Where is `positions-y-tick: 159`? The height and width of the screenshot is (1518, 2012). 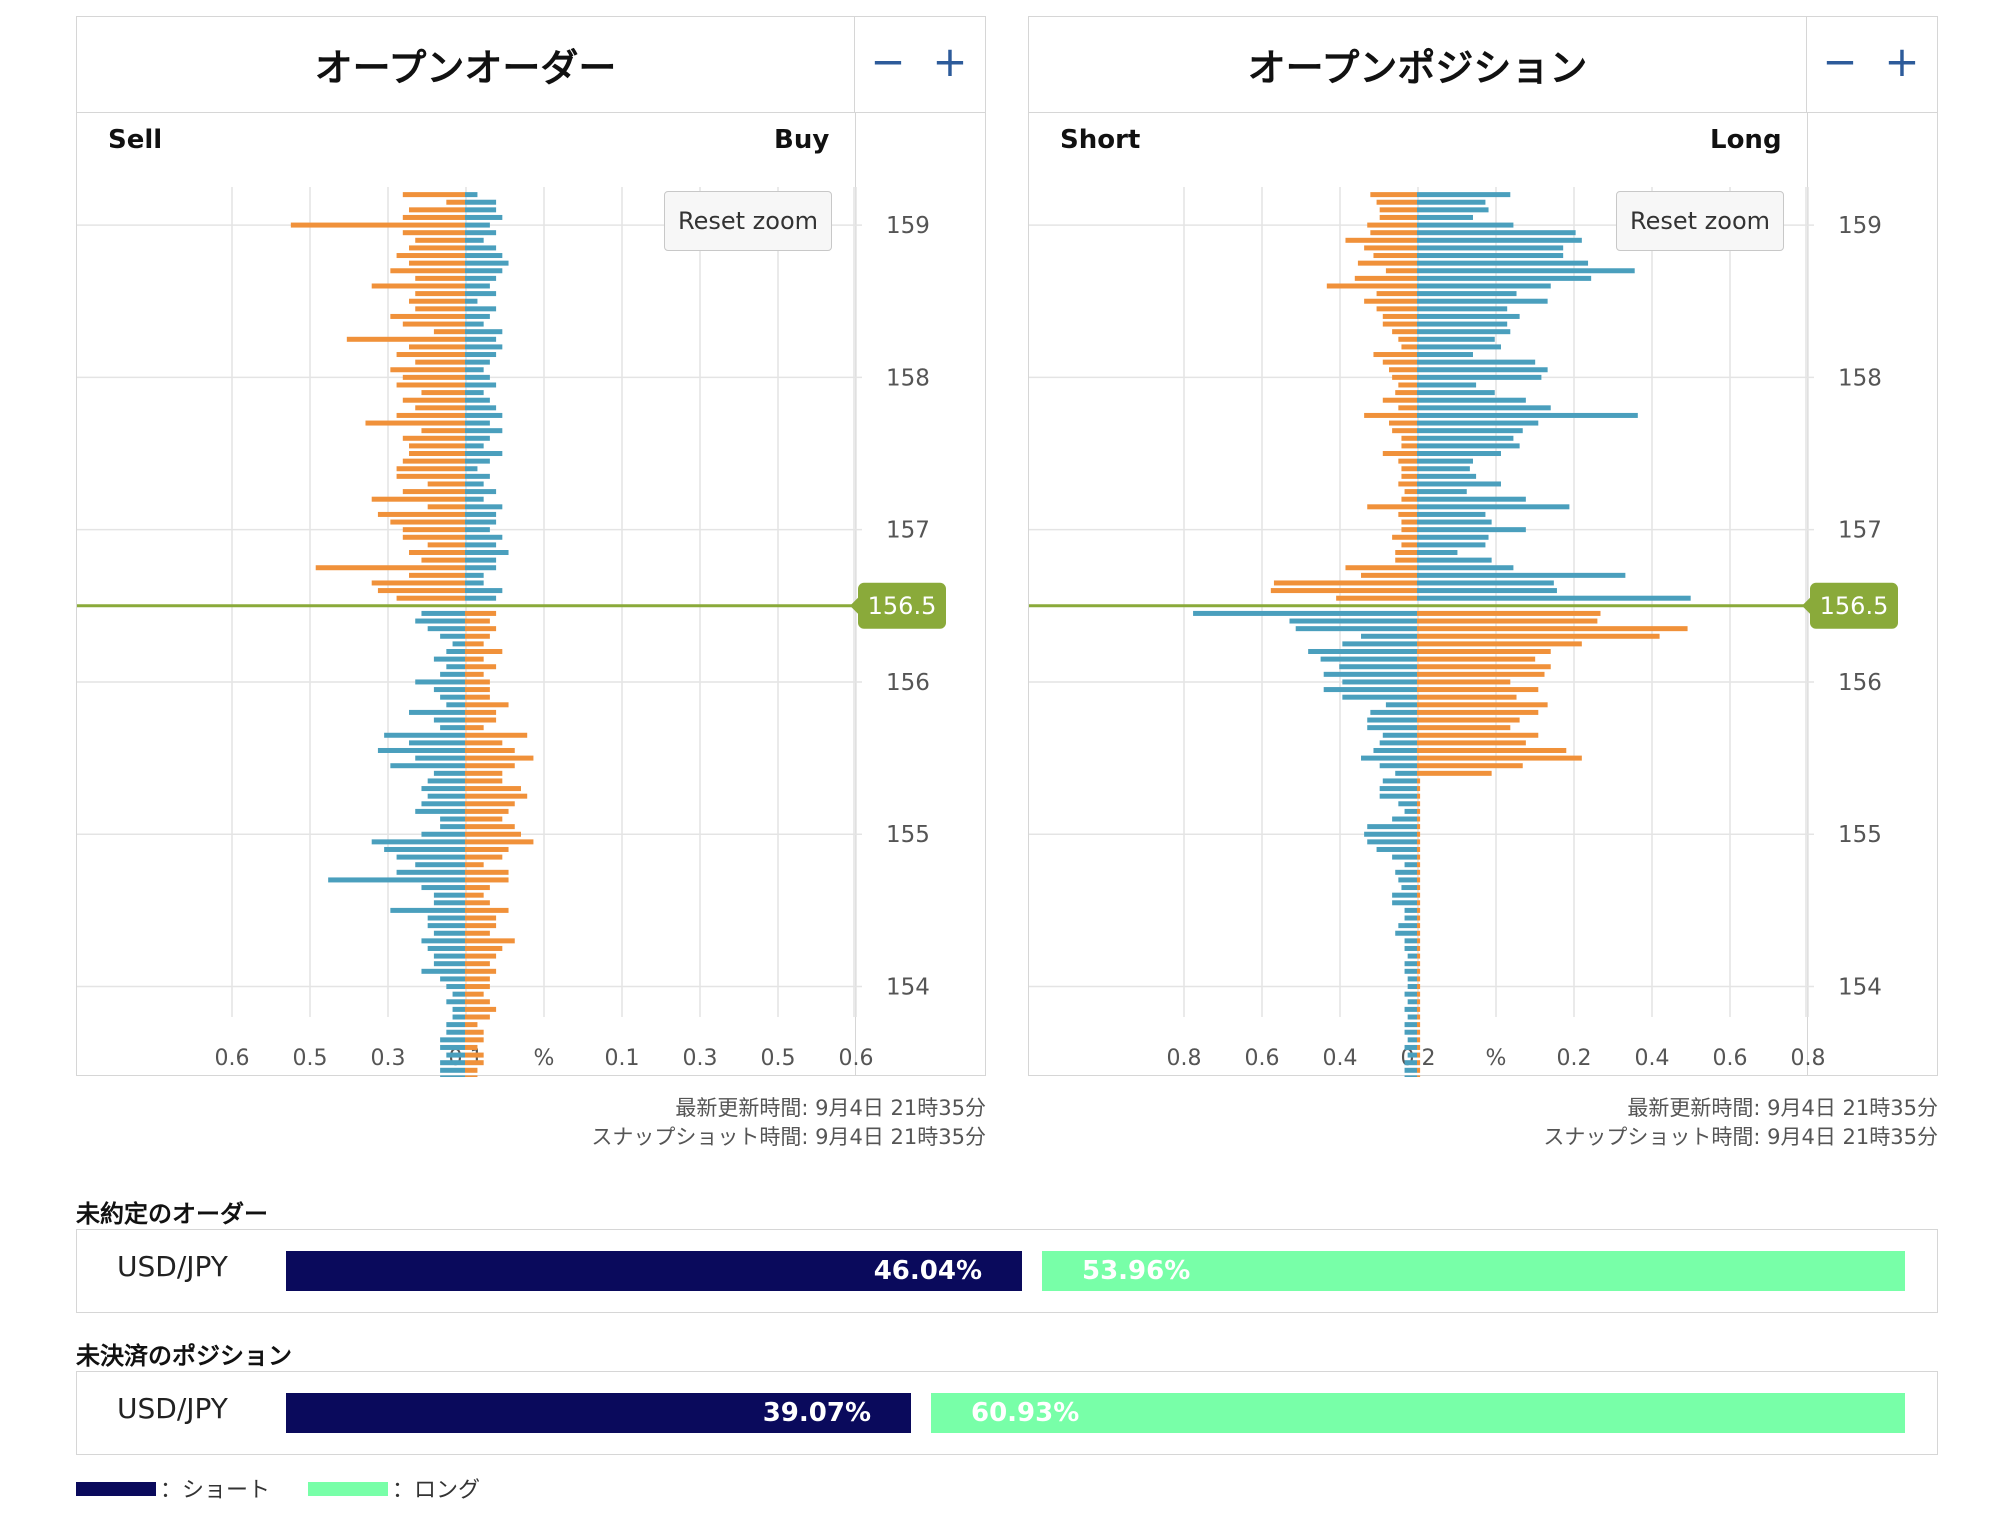
positions-y-tick: 159 is located at coordinates (1860, 226).